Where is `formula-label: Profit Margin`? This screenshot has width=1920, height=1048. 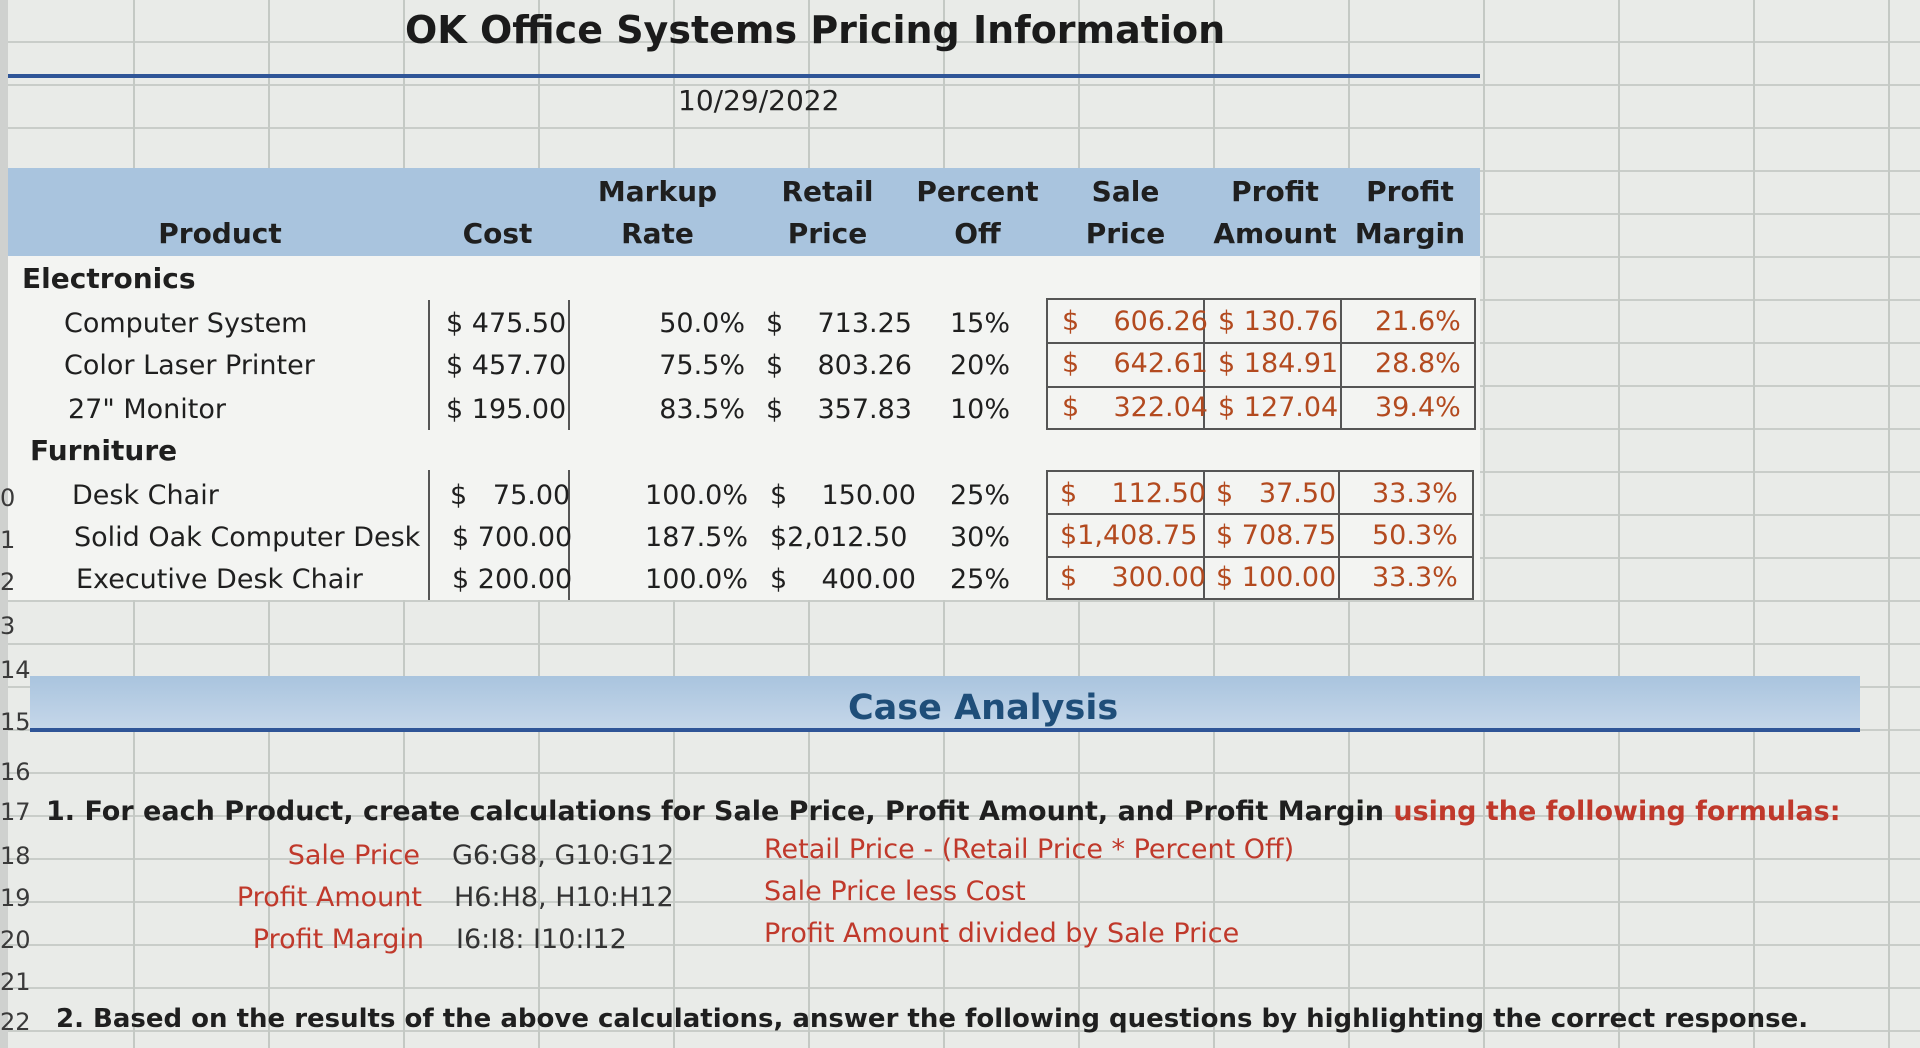 formula-label: Profit Margin is located at coordinates (338, 939).